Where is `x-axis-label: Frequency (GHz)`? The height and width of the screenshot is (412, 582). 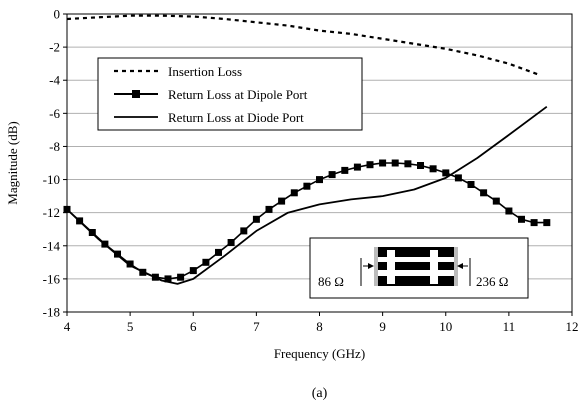 x-axis-label: Frequency (GHz) is located at coordinates (319, 353).